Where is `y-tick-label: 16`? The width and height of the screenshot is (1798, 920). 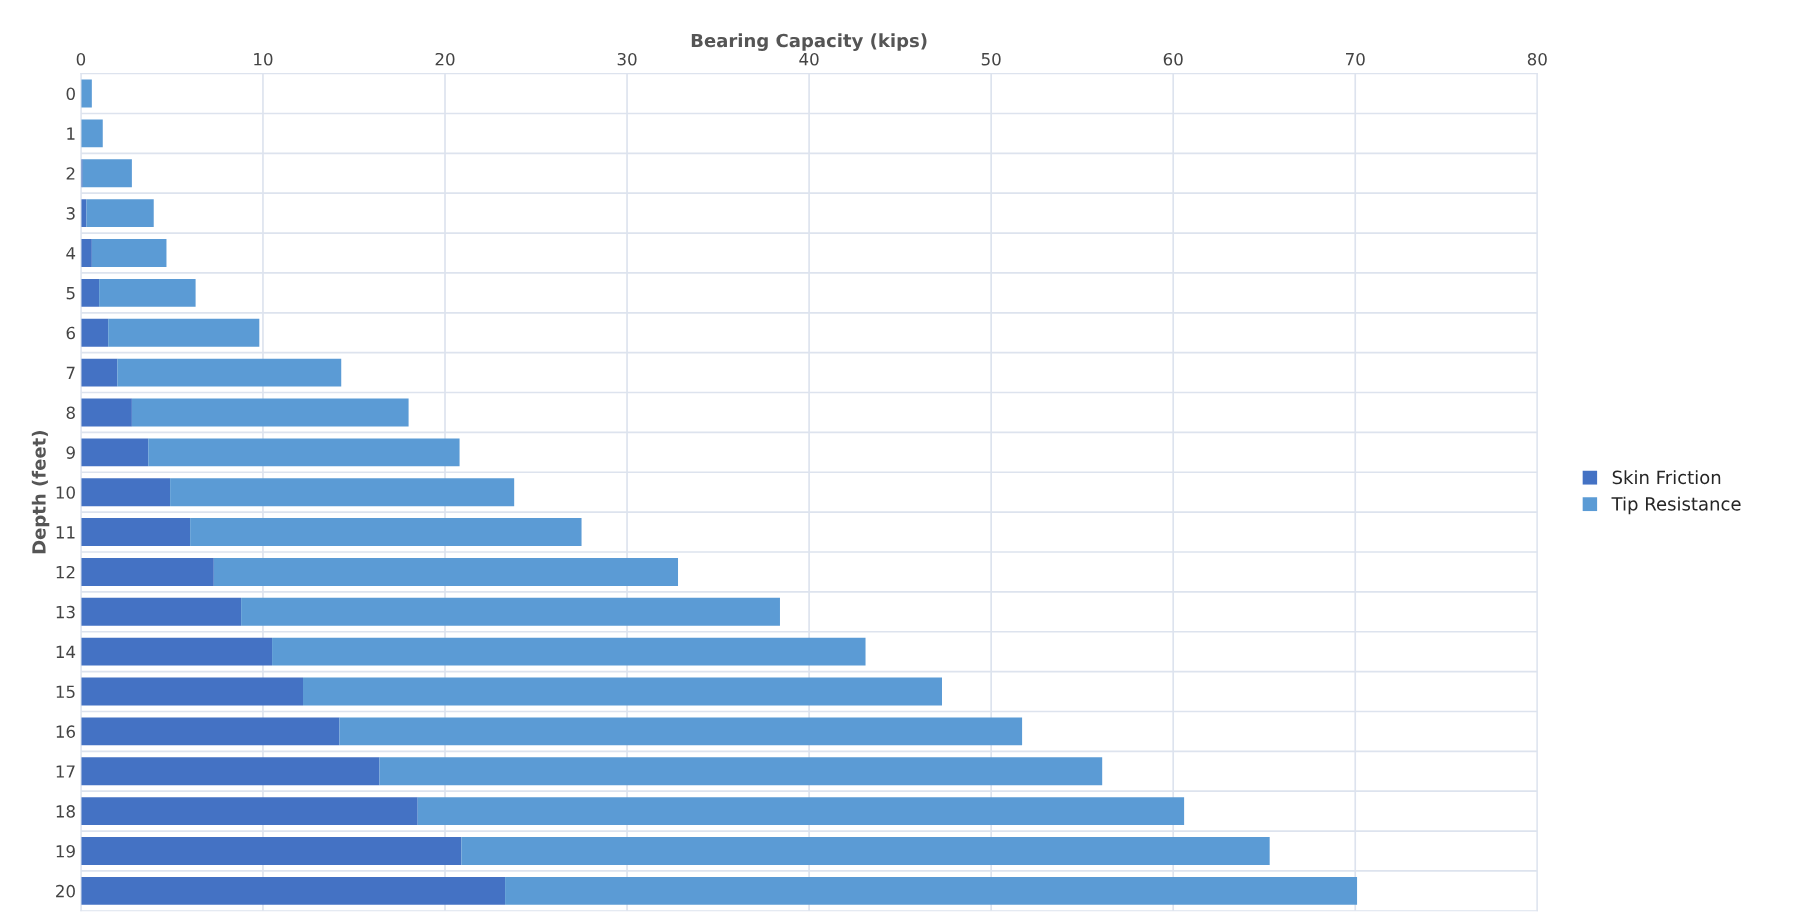 y-tick-label: 16 is located at coordinates (65, 731).